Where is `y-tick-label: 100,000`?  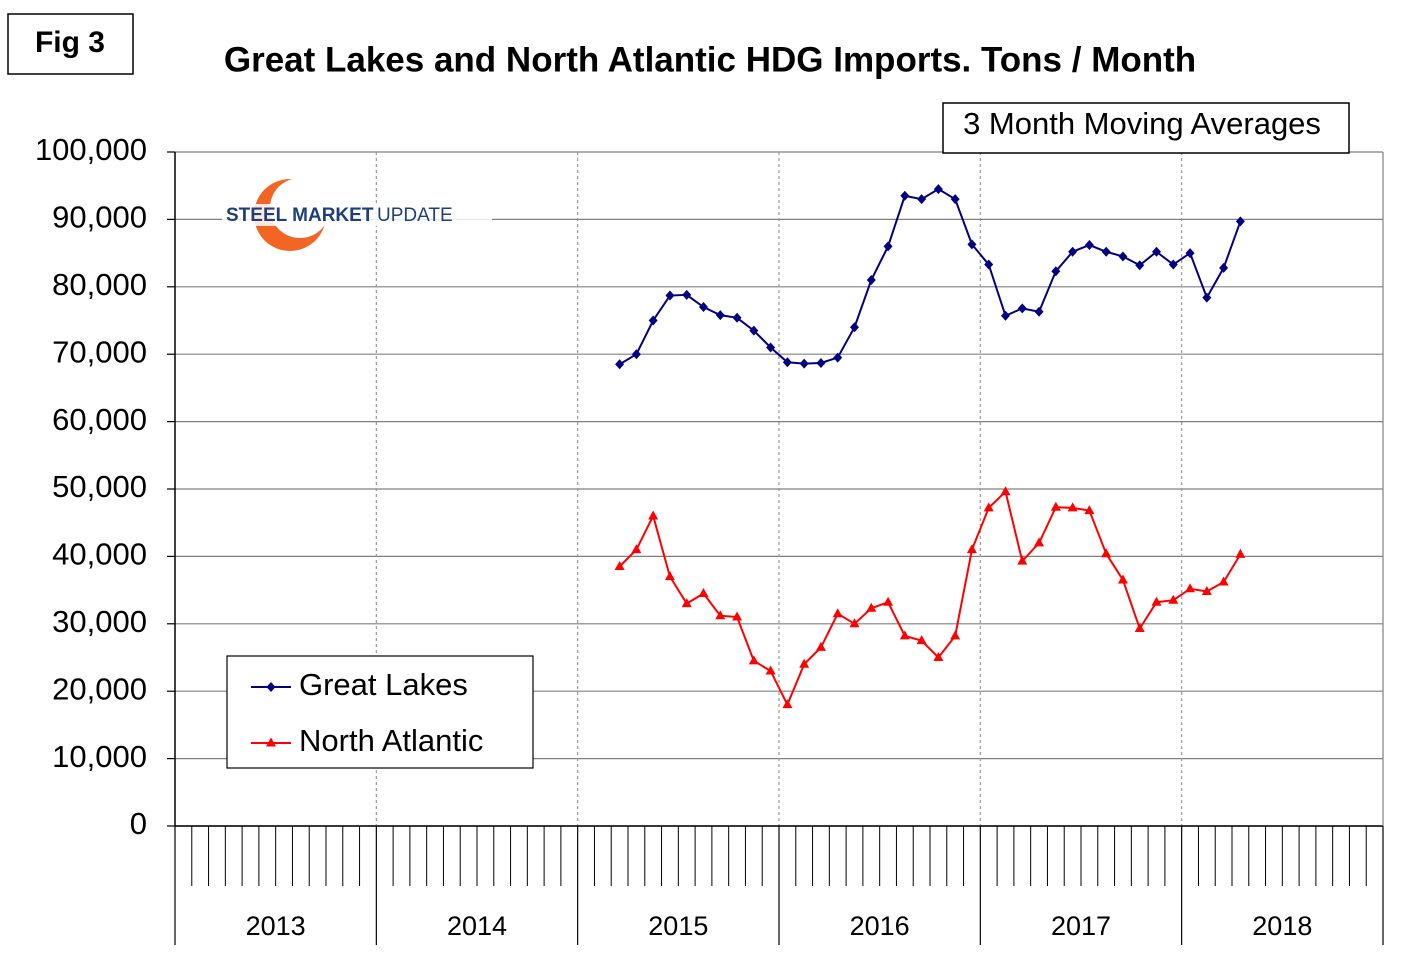 y-tick-label: 100,000 is located at coordinates (91, 149).